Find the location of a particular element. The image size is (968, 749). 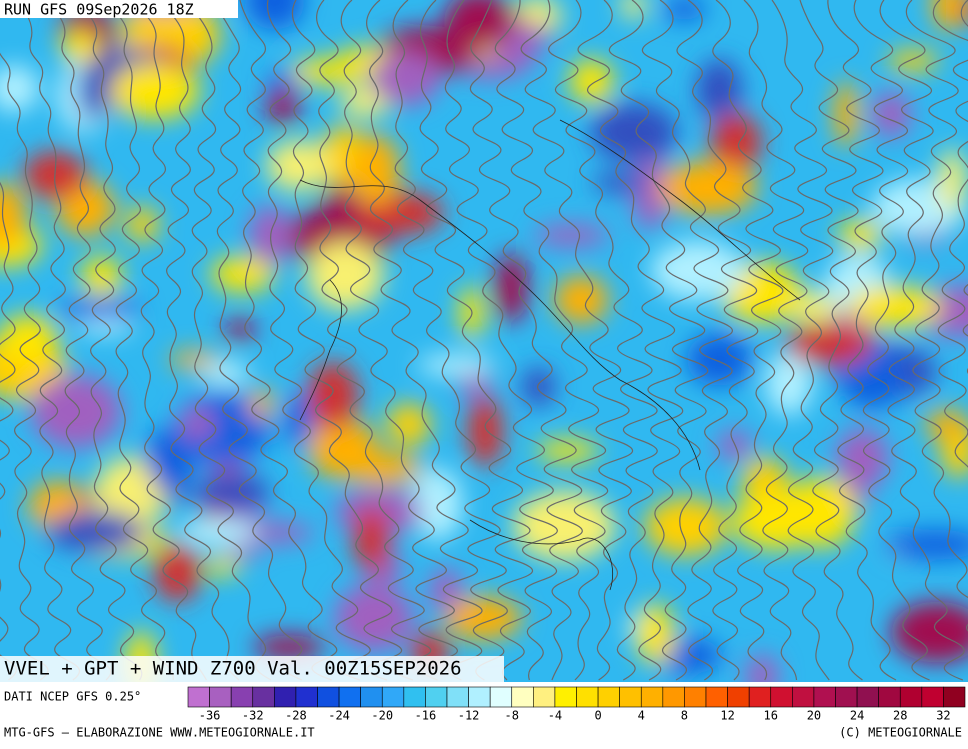

colorbar-tick-label: -32 is located at coordinates (253, 716).